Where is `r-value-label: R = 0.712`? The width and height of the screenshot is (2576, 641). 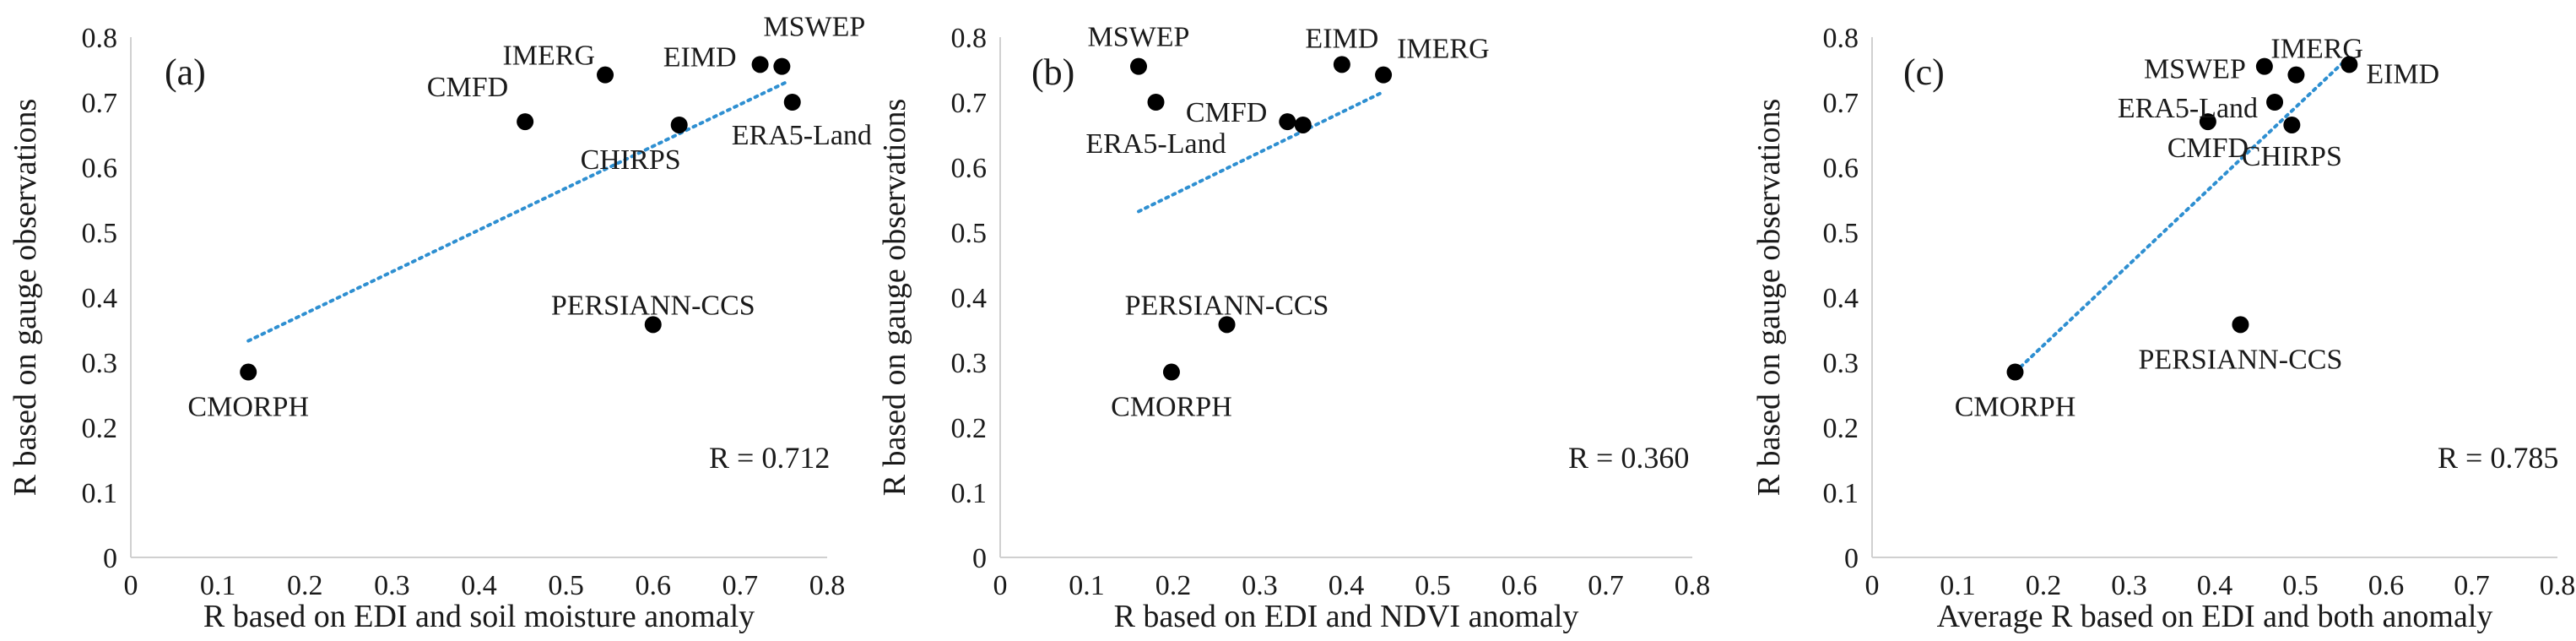 r-value-label: R = 0.712 is located at coordinates (769, 458).